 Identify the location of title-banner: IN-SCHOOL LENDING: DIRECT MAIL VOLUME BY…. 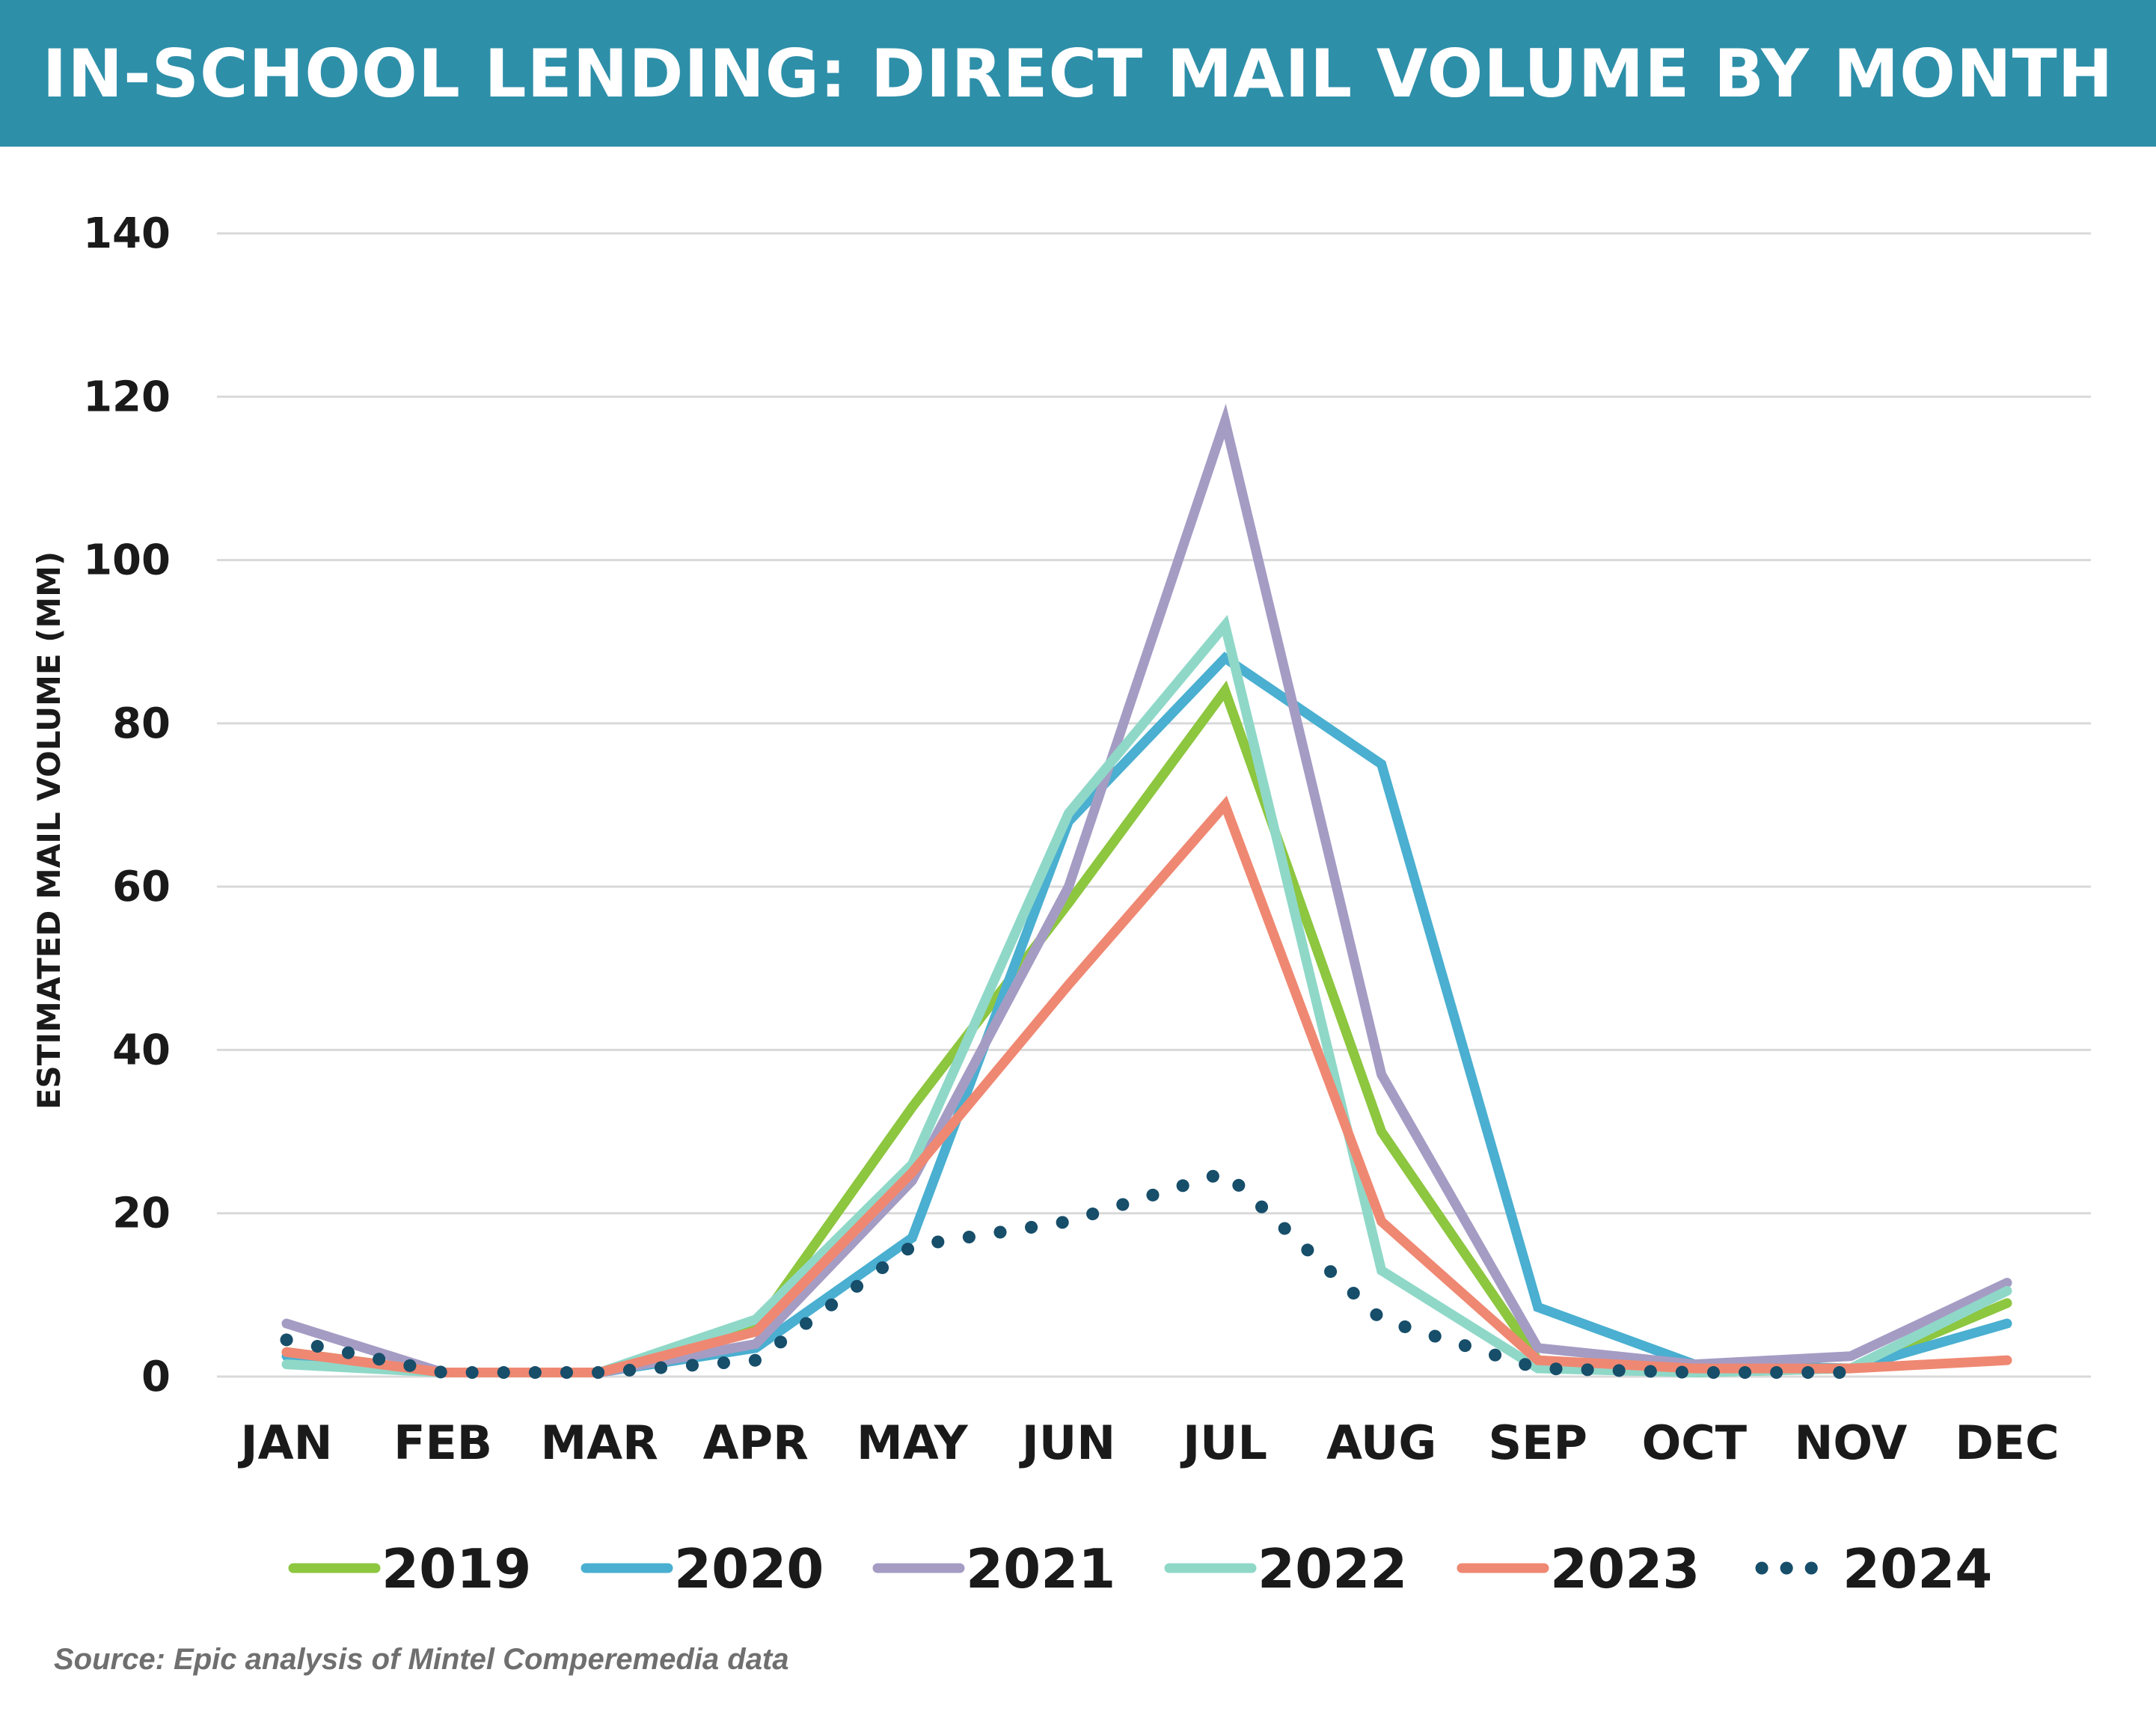
(1078, 73).